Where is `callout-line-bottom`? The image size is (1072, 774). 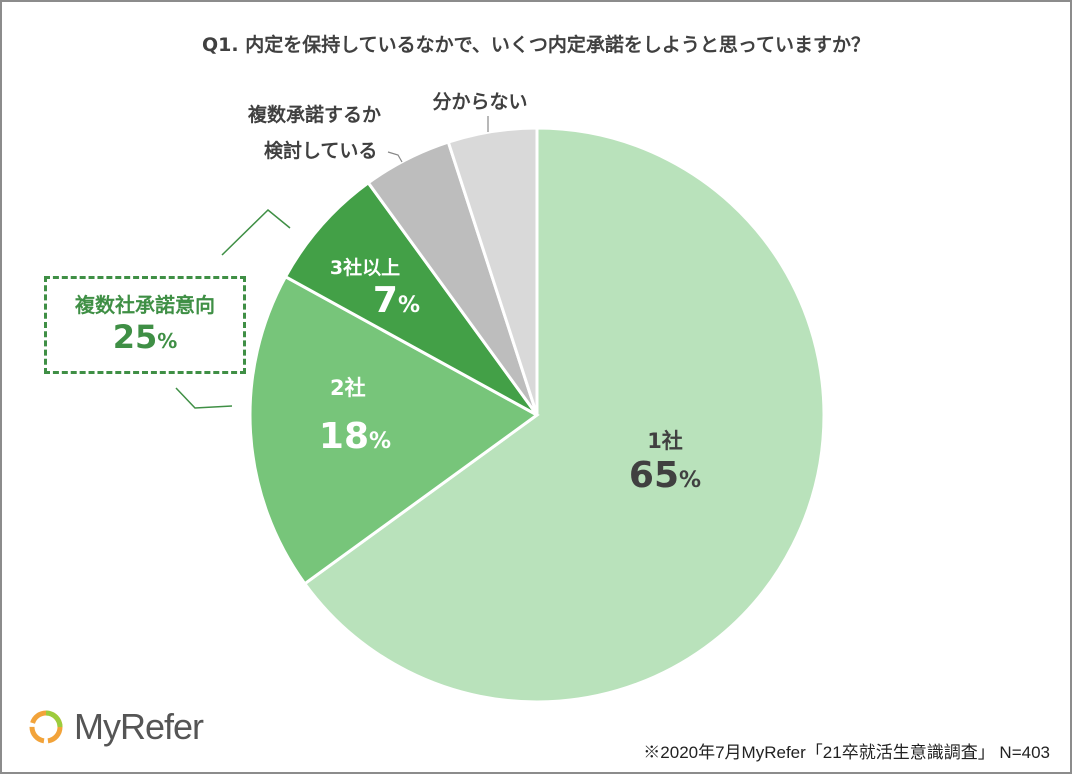
callout-line-bottom is located at coordinates (204, 398).